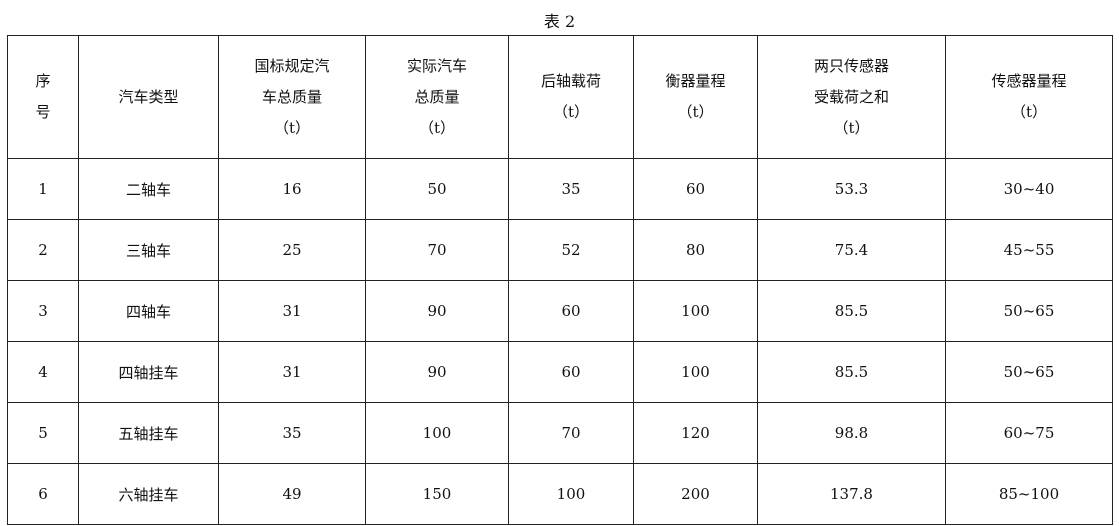  I want to click on header-line: 国标规定汽, so click(292, 65).